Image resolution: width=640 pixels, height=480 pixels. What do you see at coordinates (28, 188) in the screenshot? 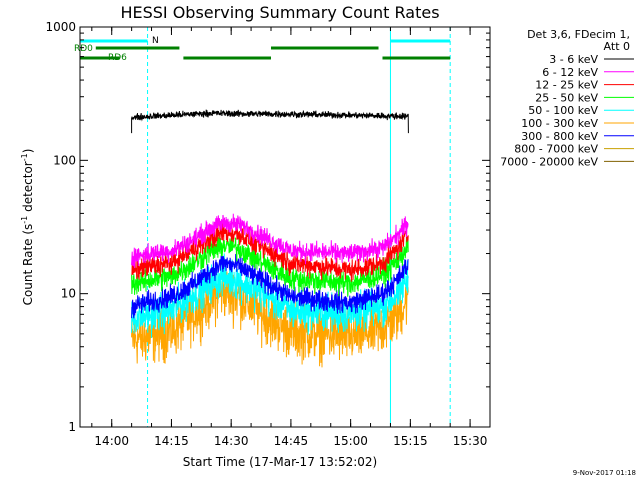
I see `y-label-mid: detector` at bounding box center [28, 188].